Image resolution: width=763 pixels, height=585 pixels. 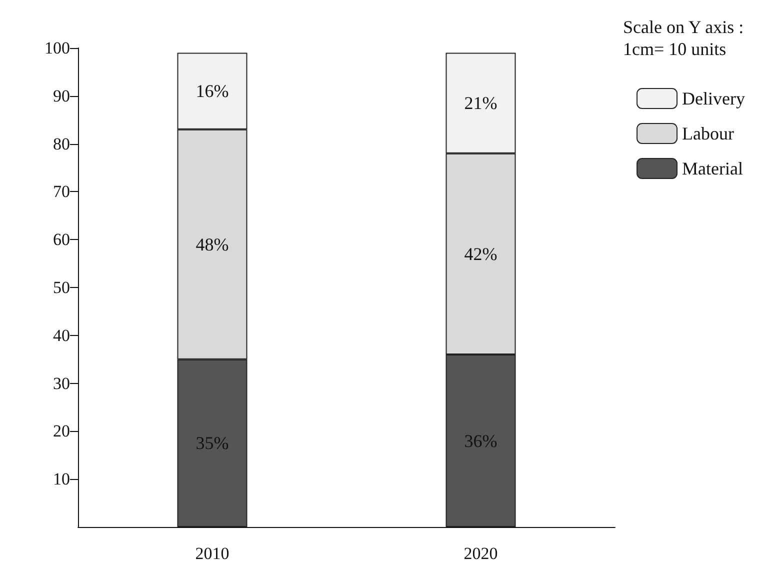 I want to click on y-tick-label: 50, so click(x=61, y=287).